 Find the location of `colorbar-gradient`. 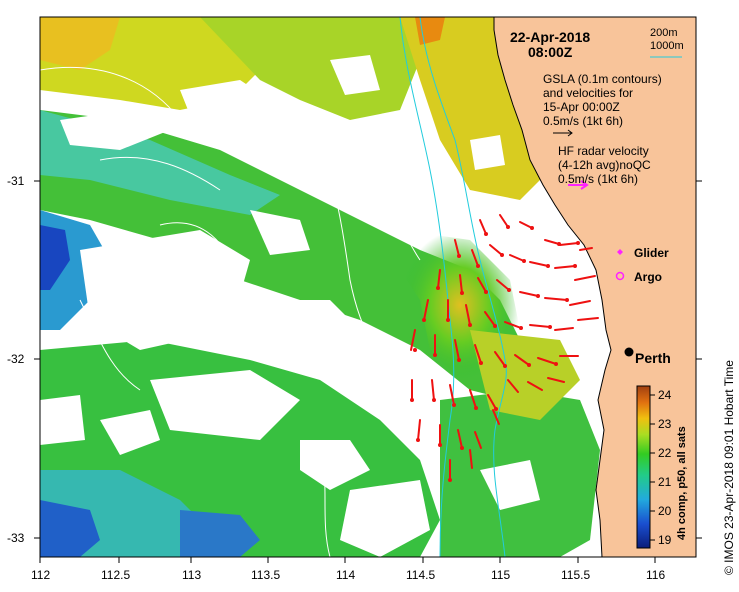

colorbar-gradient is located at coordinates (643, 467).